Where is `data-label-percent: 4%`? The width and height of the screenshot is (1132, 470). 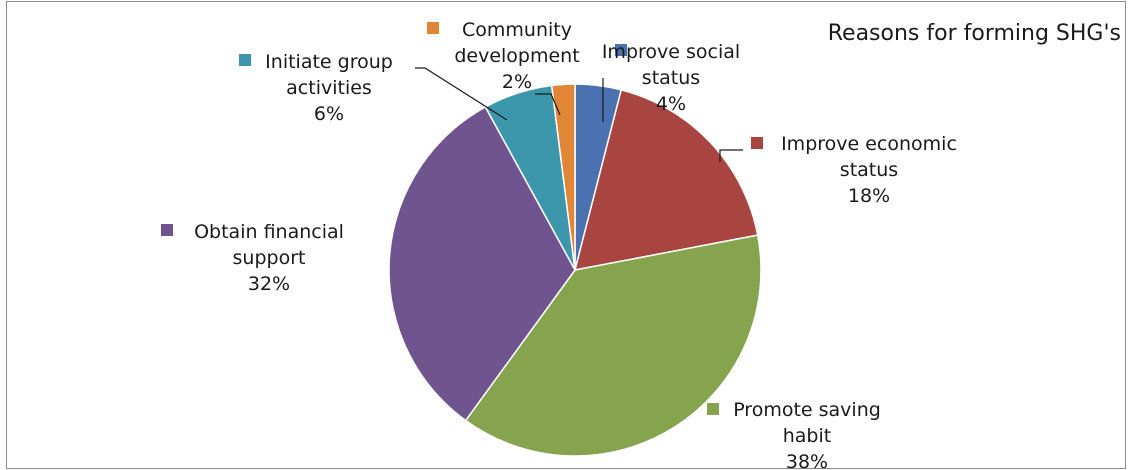 data-label-percent: 4% is located at coordinates (671, 104).